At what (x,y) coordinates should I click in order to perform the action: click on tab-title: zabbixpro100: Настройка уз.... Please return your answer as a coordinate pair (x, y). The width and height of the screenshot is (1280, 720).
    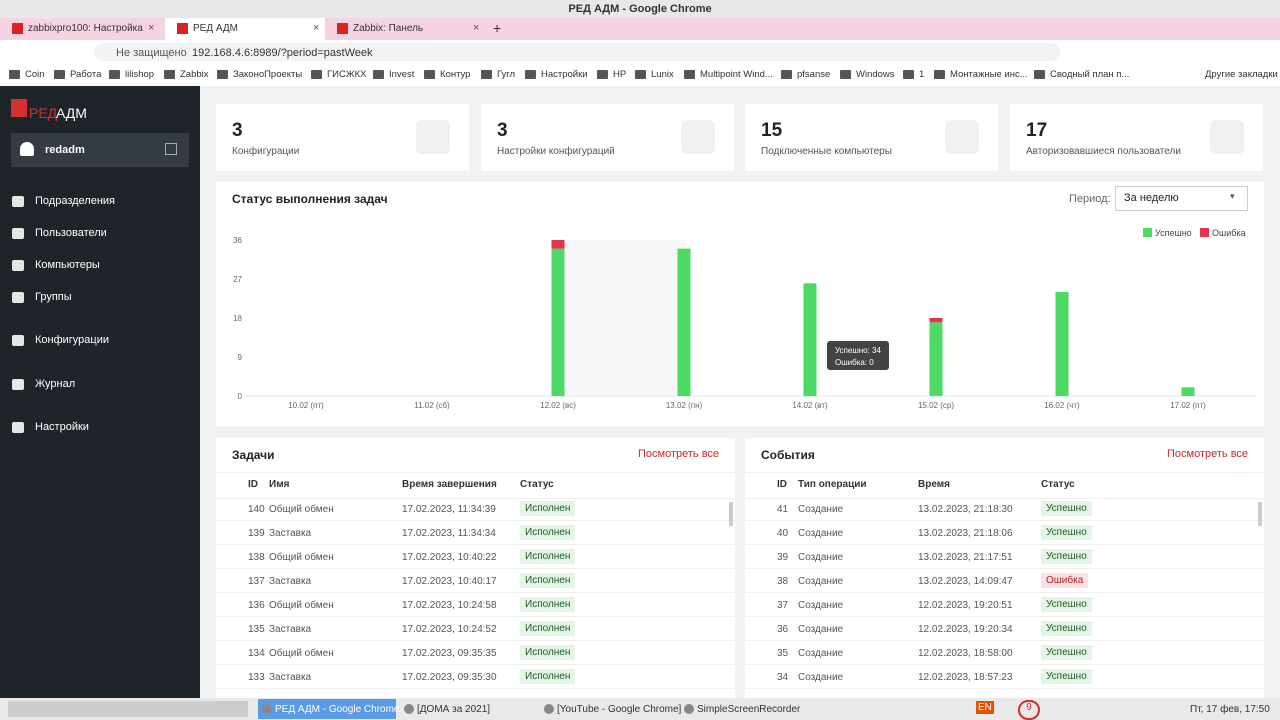
    Looking at the image, I should click on (87, 28).